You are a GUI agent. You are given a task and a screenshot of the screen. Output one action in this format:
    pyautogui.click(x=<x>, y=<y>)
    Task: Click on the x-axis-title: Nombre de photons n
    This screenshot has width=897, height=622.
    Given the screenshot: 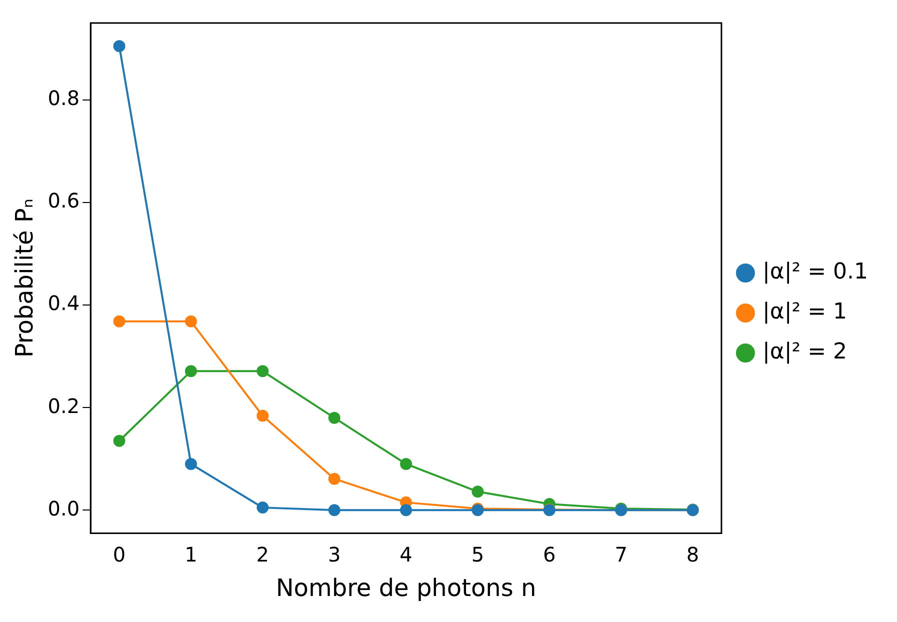 What is the action you would take?
    pyautogui.click(x=406, y=588)
    